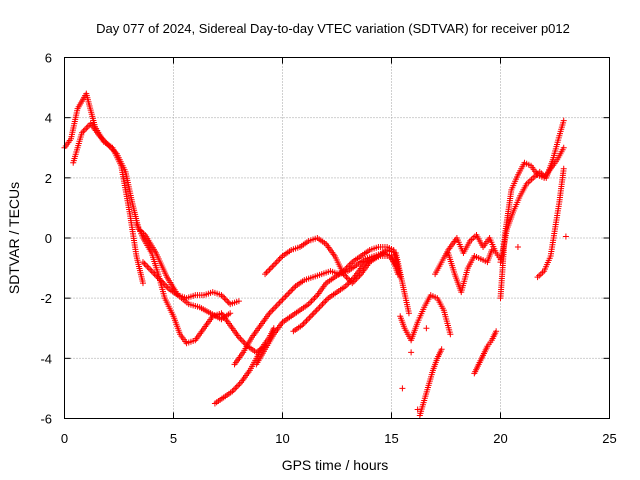 Image resolution: width=640 pixels, height=480 pixels. I want to click on series-track-l, so click(468, 254).